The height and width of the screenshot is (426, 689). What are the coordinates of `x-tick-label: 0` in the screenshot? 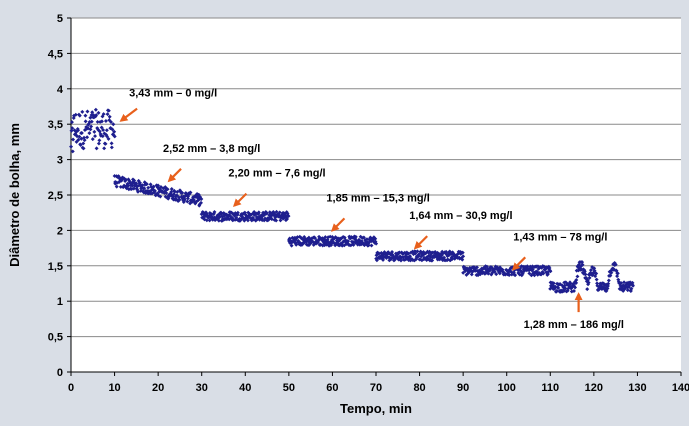 It's located at (71, 388).